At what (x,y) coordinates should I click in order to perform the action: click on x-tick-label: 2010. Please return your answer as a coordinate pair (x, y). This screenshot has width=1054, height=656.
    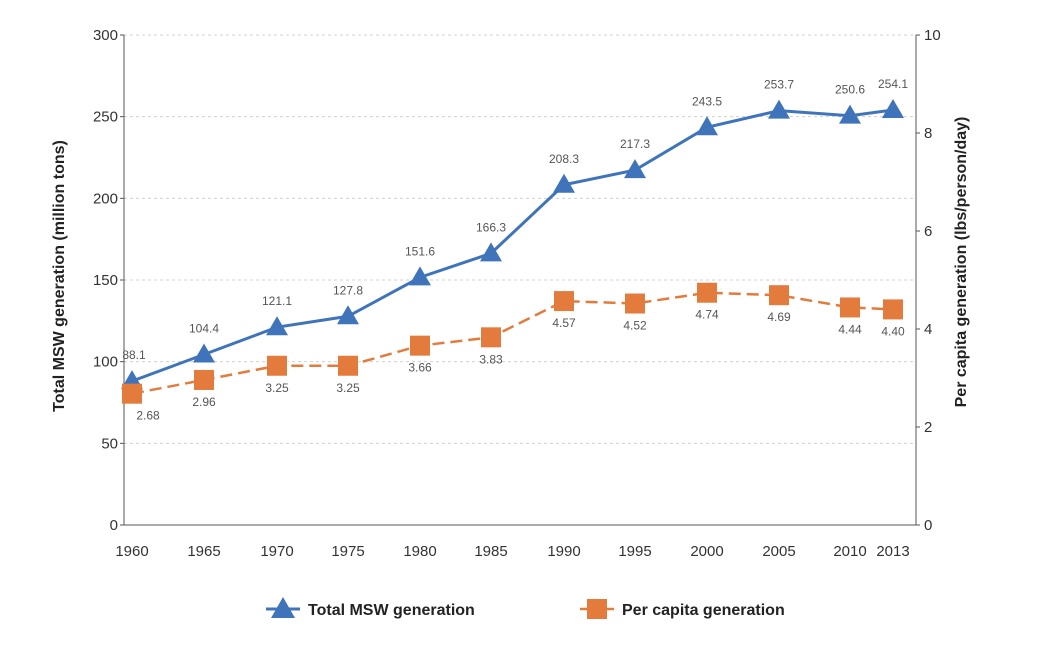
    Looking at the image, I should click on (849, 551).